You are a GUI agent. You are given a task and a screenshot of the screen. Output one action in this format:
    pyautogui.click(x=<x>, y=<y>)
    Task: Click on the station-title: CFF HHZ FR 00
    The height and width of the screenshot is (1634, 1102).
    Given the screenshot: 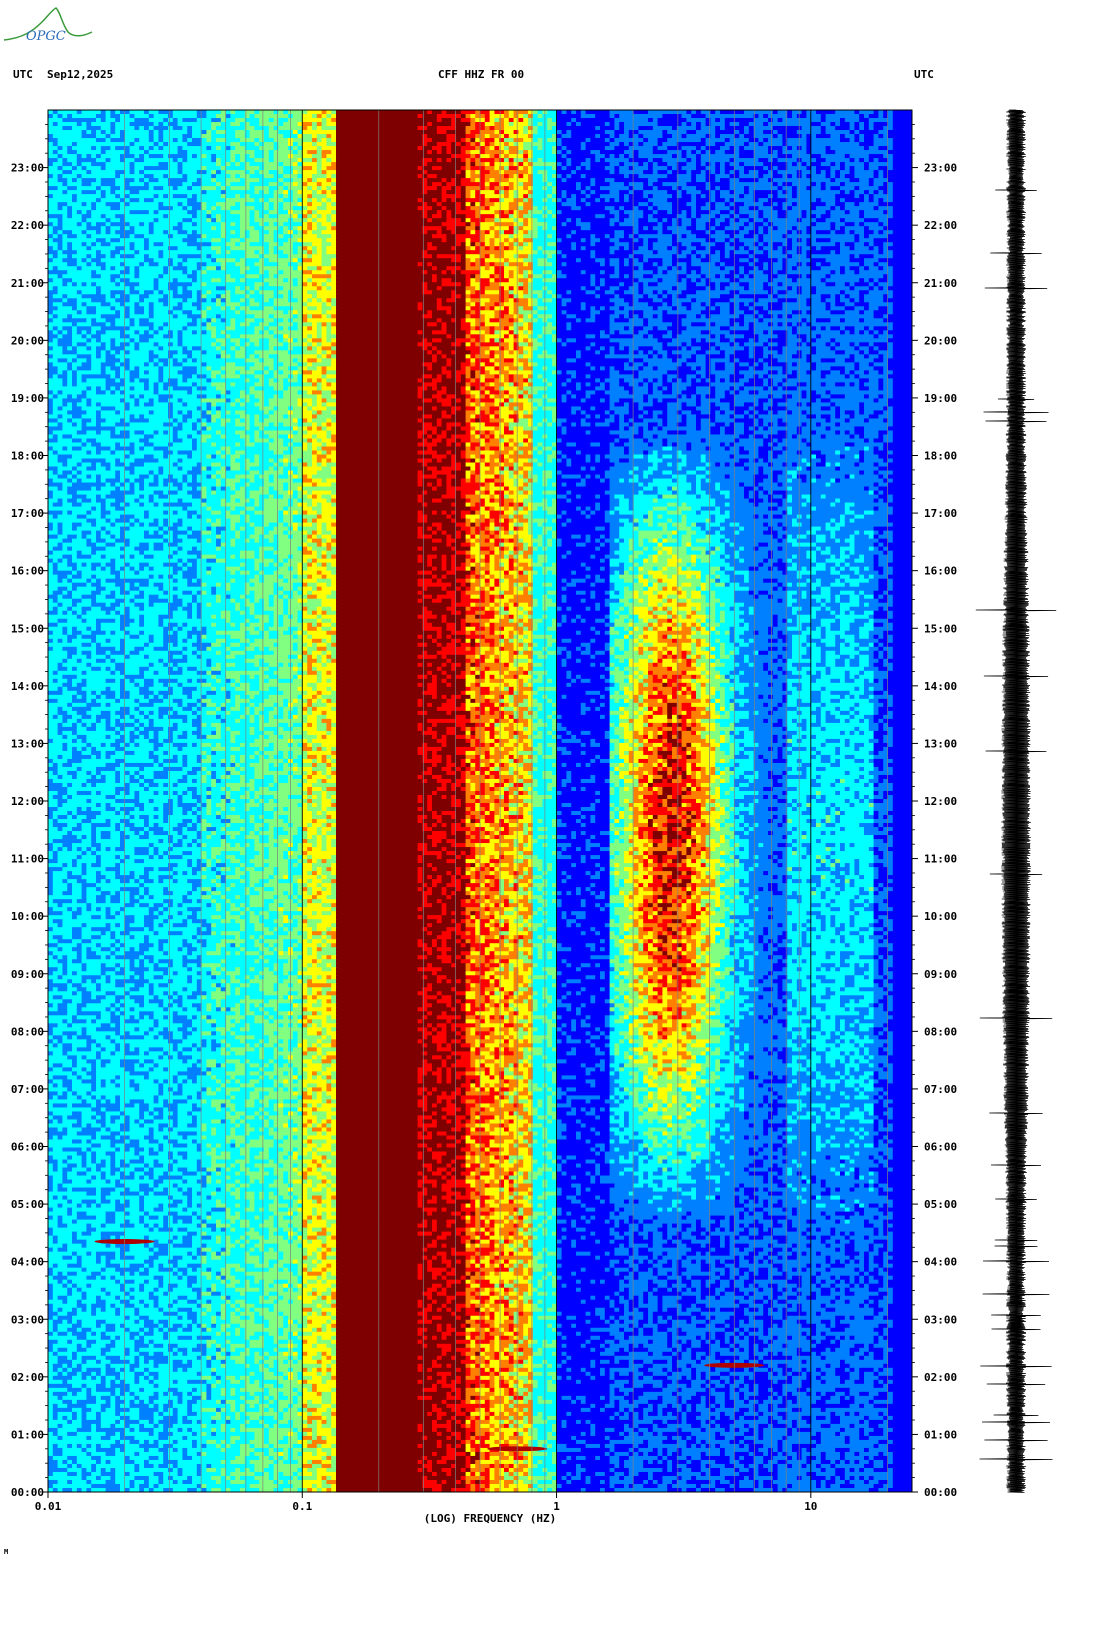 What is the action you would take?
    pyautogui.click(x=481, y=74)
    